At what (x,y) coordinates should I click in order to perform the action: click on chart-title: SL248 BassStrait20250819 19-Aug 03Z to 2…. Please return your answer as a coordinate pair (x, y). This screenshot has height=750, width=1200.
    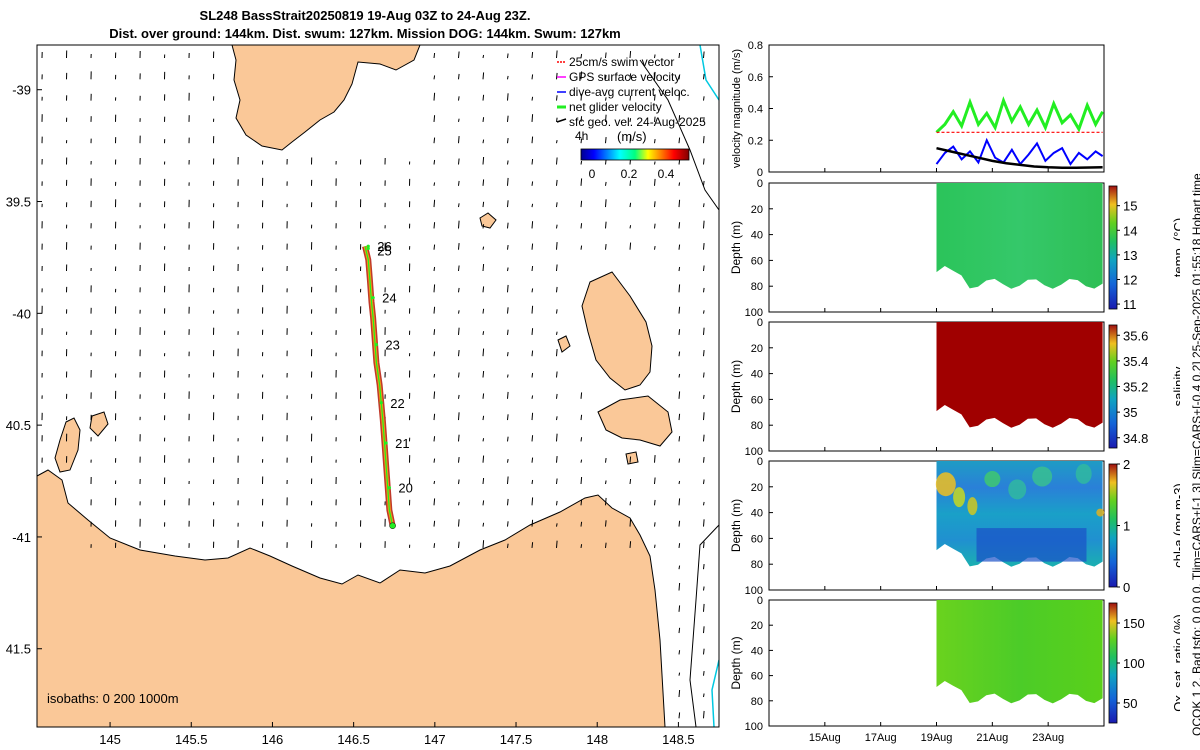
    Looking at the image, I should click on (365, 15).